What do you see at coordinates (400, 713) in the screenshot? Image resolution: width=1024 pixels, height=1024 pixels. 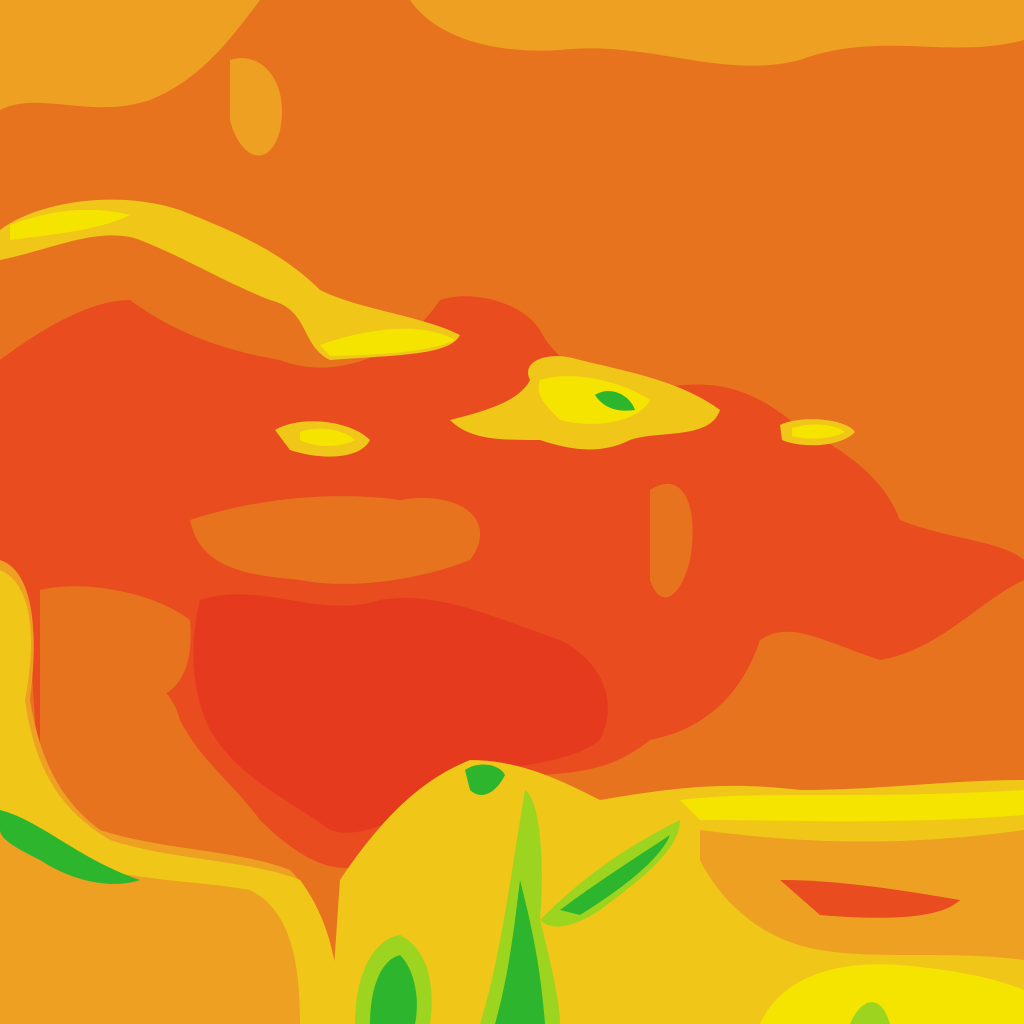 I see `central-hot-zone-inner` at bounding box center [400, 713].